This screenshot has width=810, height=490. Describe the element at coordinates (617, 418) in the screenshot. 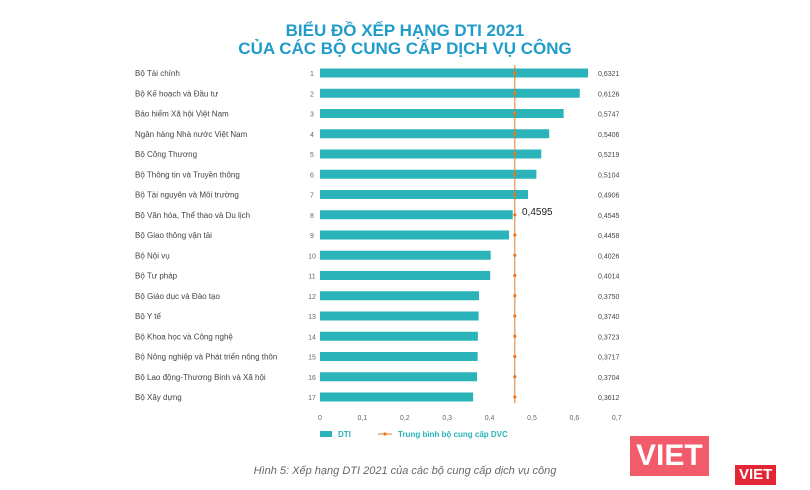

I see `x-tick-label: 0,7` at that location.